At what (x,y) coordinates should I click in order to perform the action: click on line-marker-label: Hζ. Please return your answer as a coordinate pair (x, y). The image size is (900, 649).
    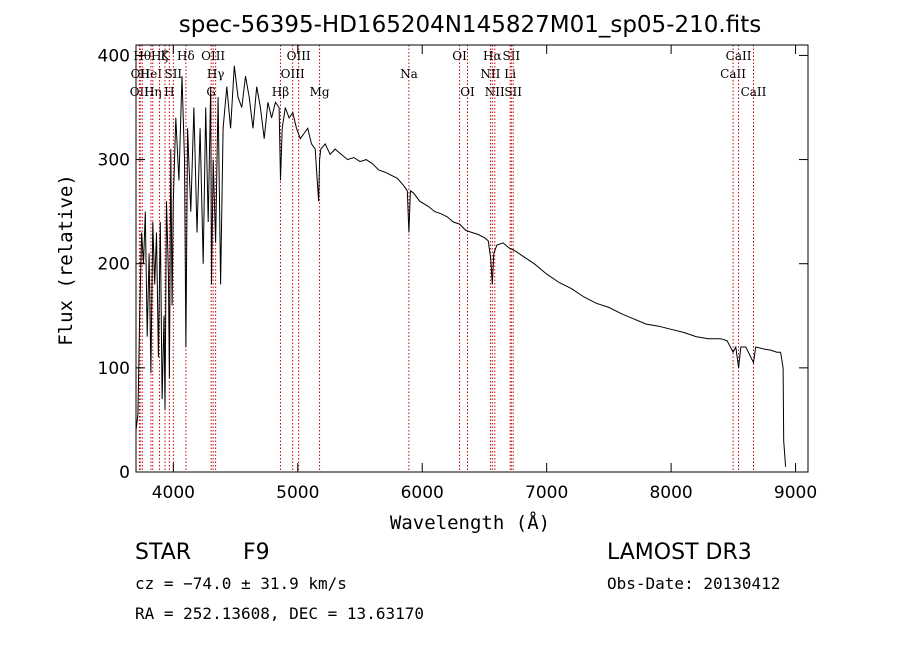
    Looking at the image, I should click on (159, 56).